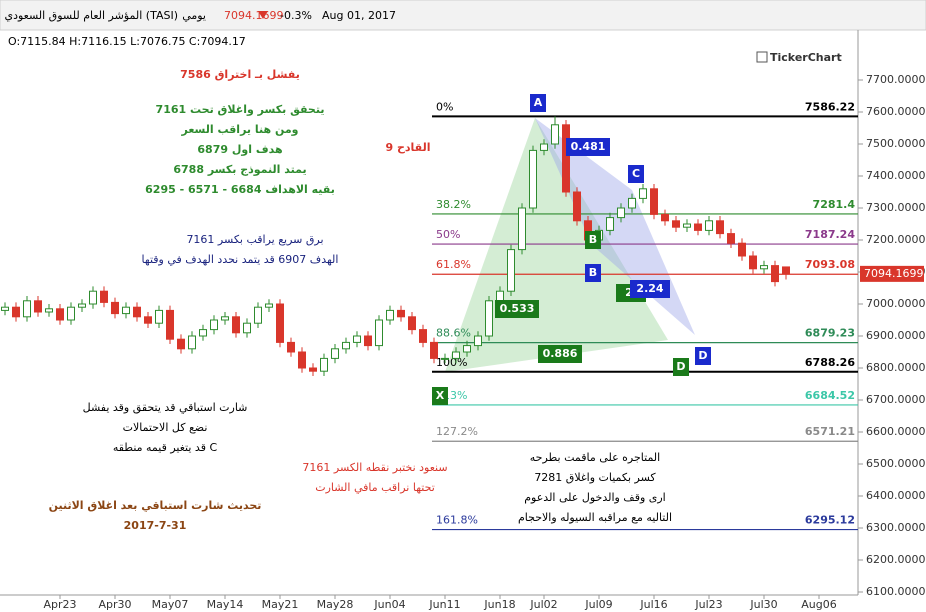  What do you see at coordinates (239, 149) in the screenshot?
I see `annotation: هدف اول 6879` at bounding box center [239, 149].